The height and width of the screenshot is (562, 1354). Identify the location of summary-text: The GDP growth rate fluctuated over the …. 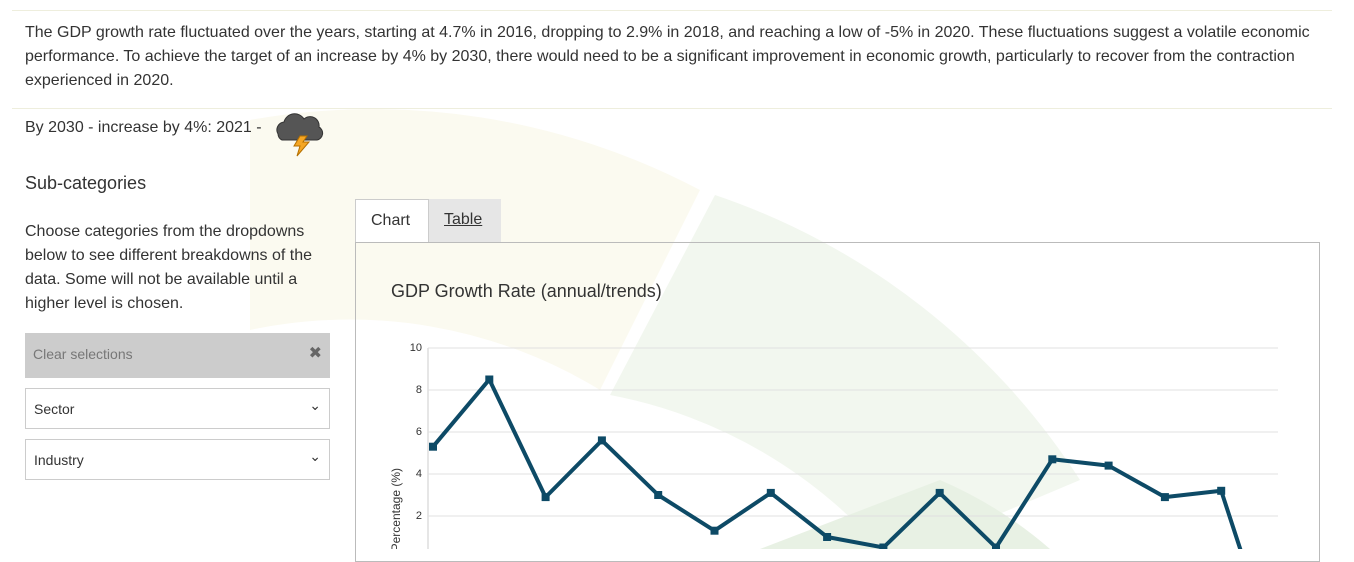
(667, 56).